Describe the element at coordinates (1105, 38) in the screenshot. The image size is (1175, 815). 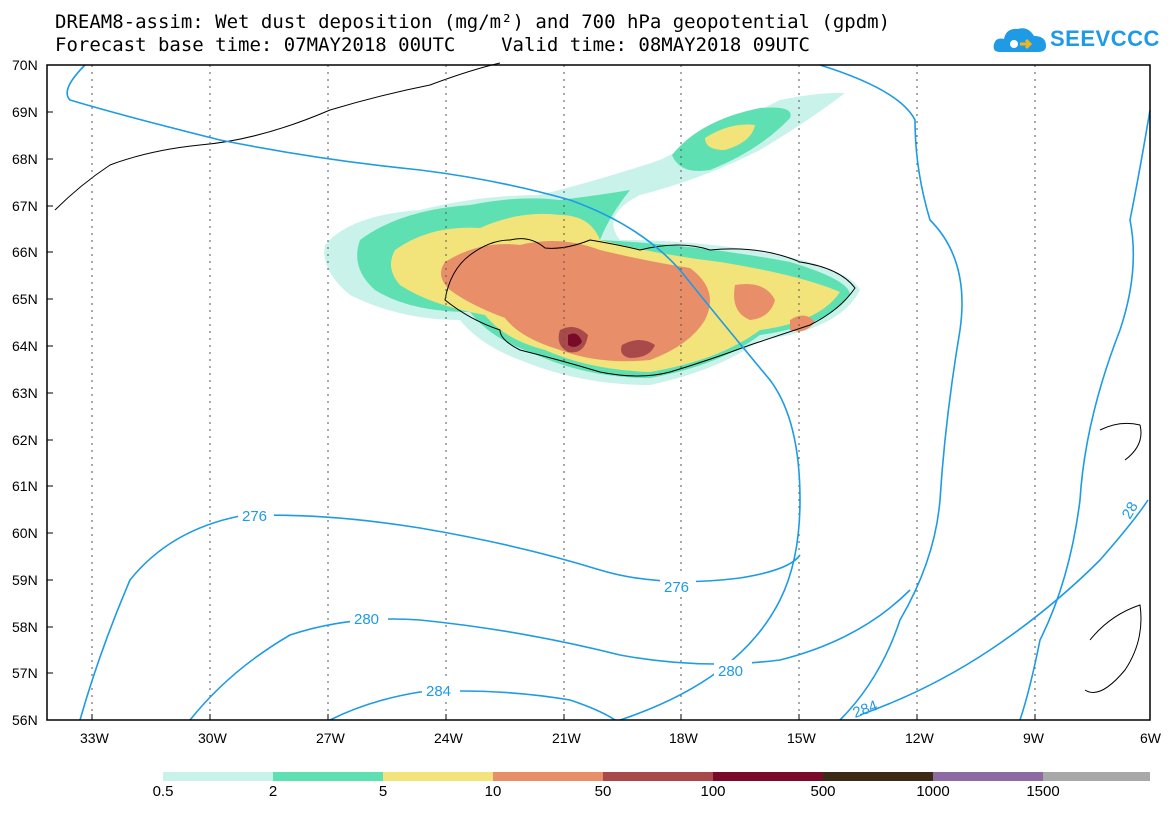
I see `seevccc-logo: SEEVCCC` at that location.